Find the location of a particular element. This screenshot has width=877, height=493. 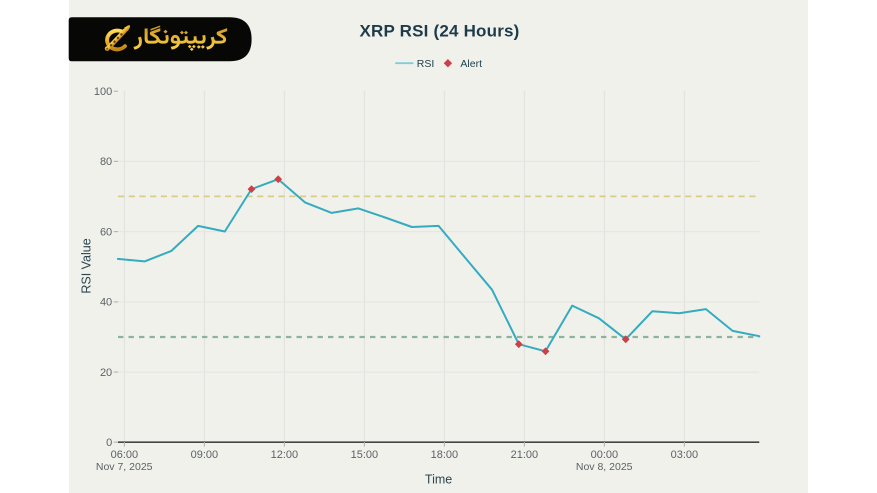

svg-text: Nov 8, 2025 is located at coordinates (604, 467).